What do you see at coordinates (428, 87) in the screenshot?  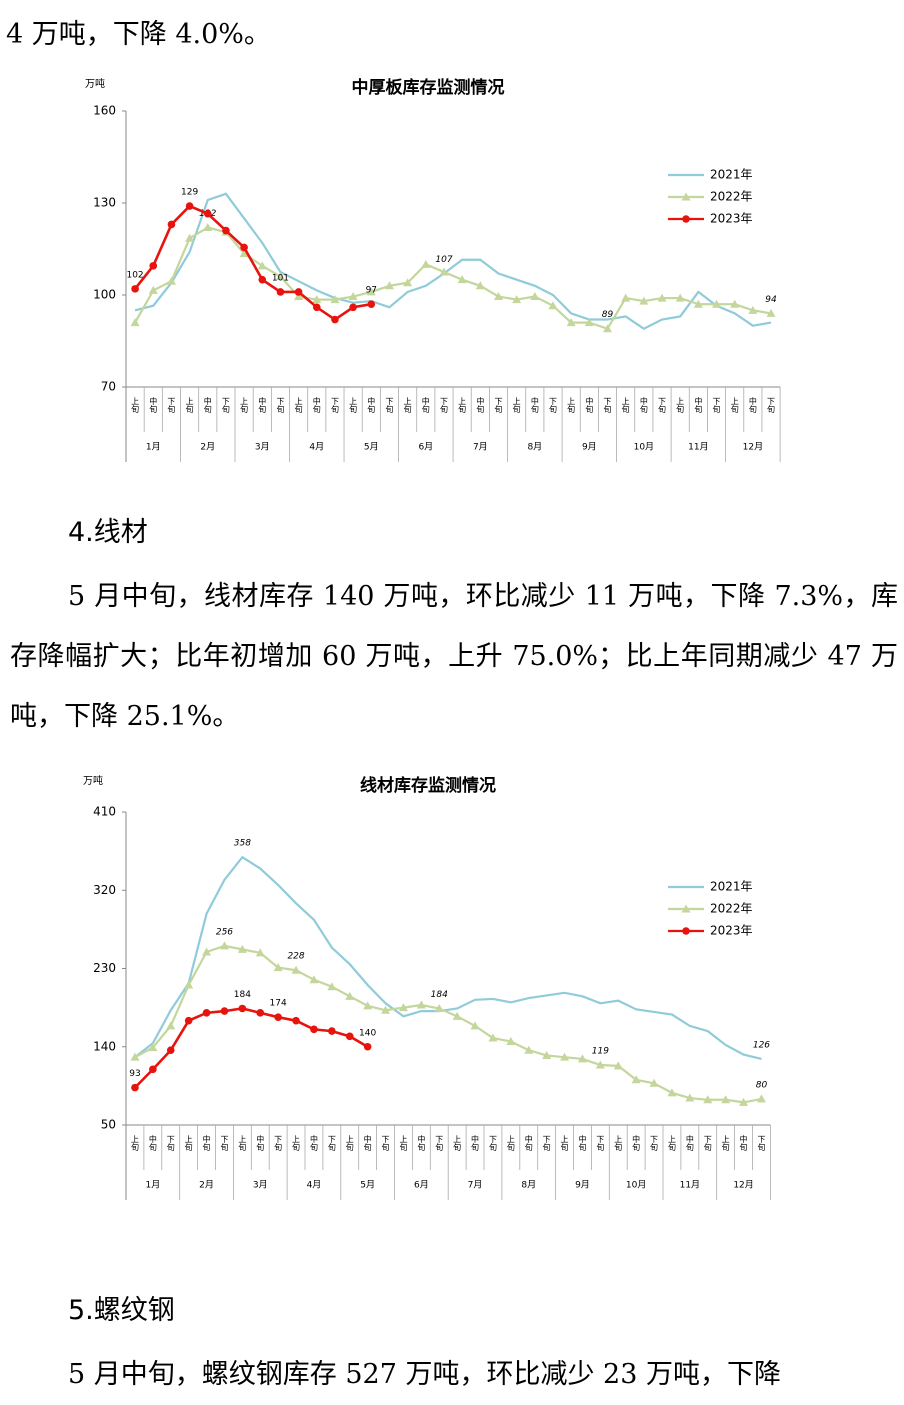 I see `chart-title: 中厚板库存监测情况` at bounding box center [428, 87].